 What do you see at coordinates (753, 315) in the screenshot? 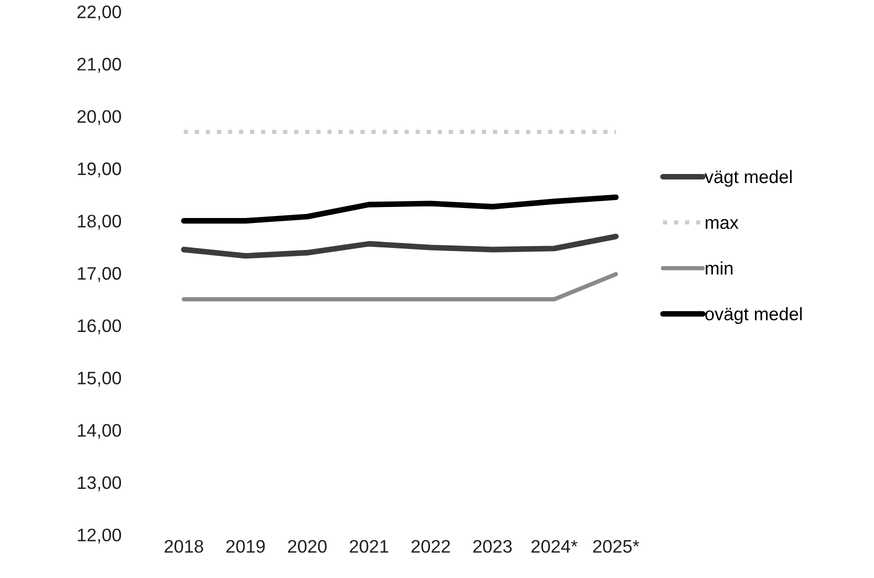
I see `legend-label: ovägt medel` at bounding box center [753, 315].